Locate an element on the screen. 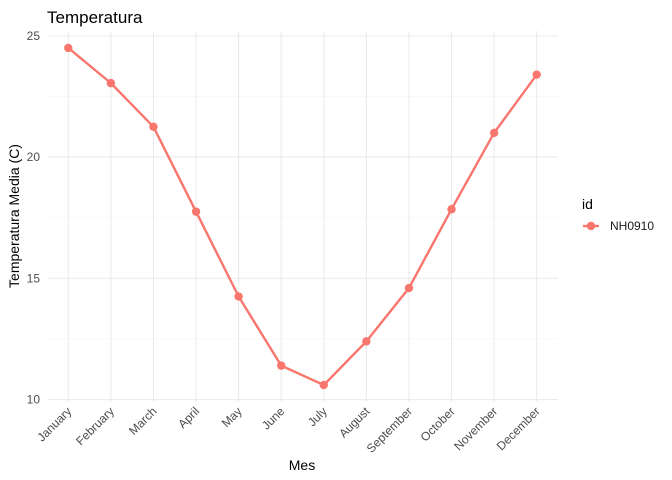  y-tick-label: 10 is located at coordinates (34, 400).